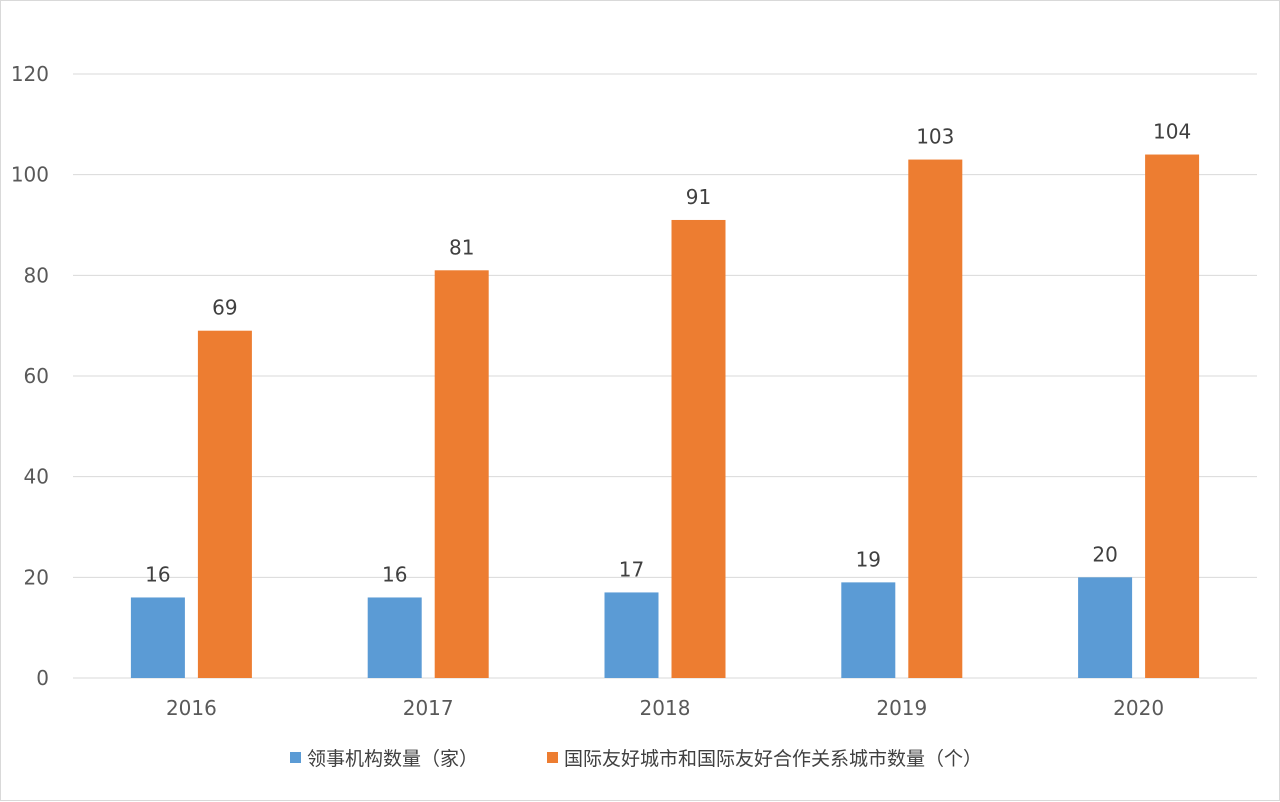 This screenshot has width=1280, height=802. Describe the element at coordinates (1172, 132) in the screenshot. I see `data-label: 104` at that location.